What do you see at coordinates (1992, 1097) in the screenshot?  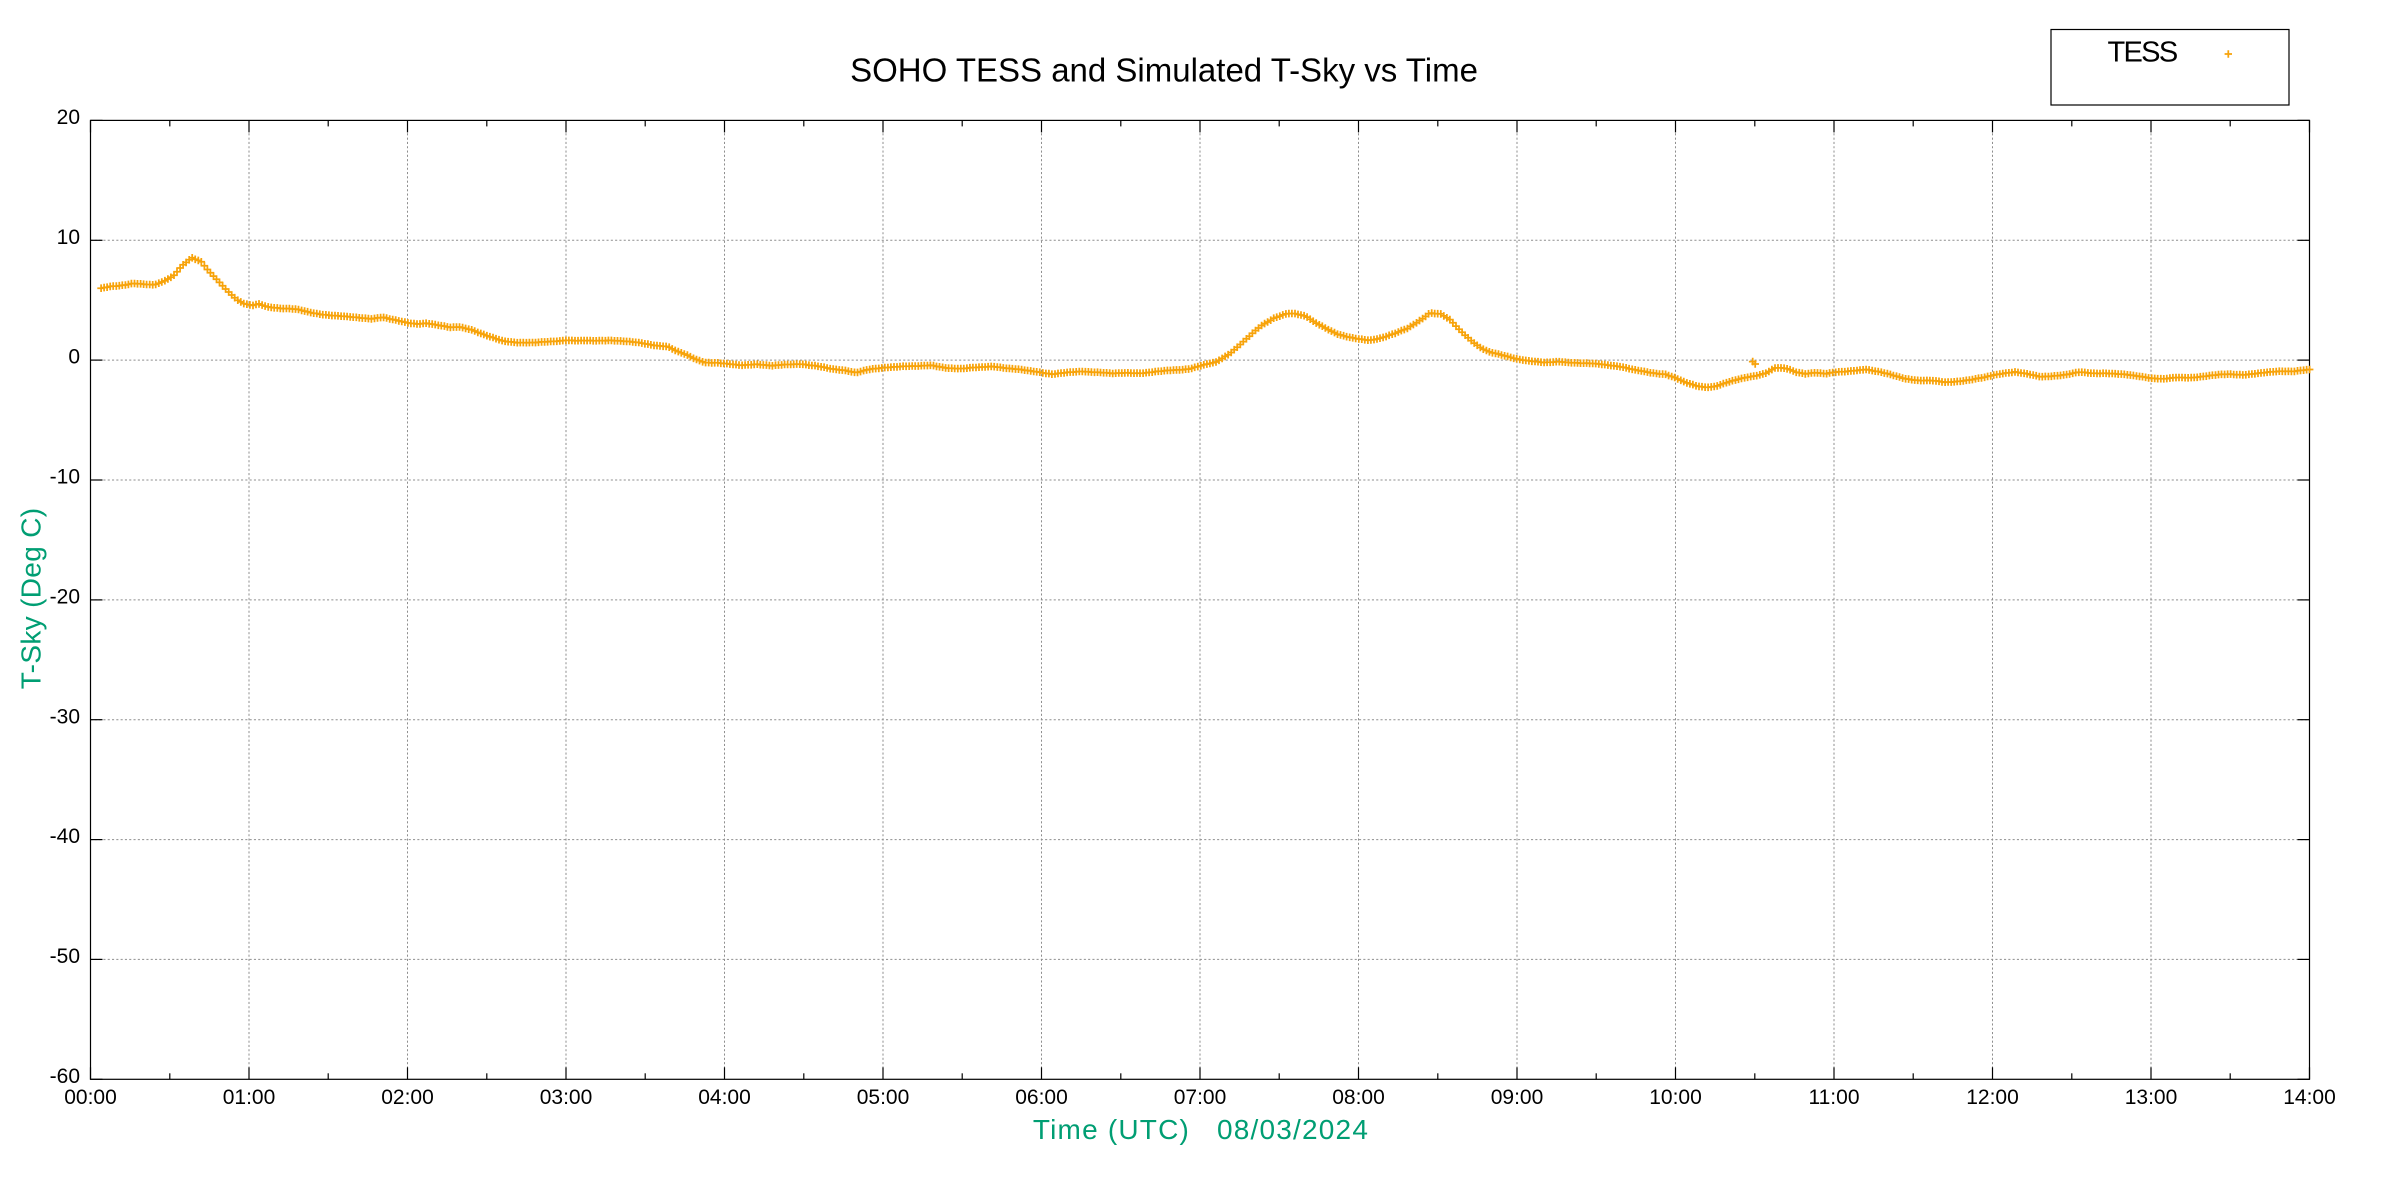 I see `svg-text: 12:00` at bounding box center [1992, 1097].